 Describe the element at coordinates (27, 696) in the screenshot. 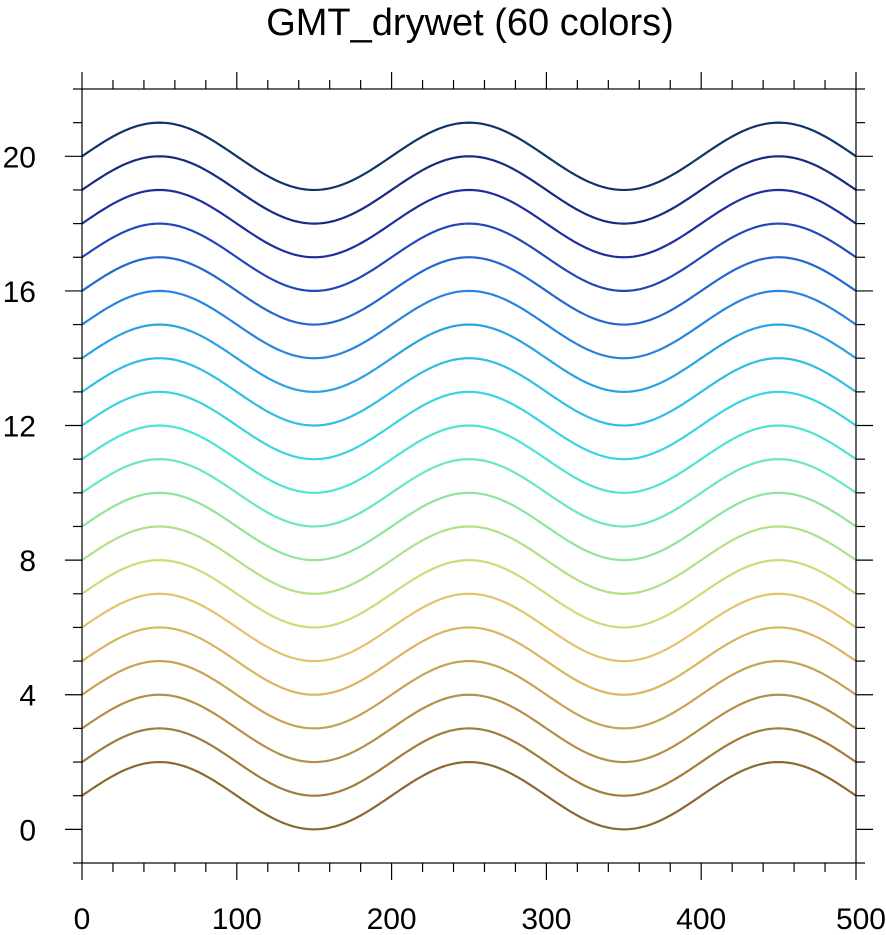

I see `y-tick-label-1: 4` at that location.